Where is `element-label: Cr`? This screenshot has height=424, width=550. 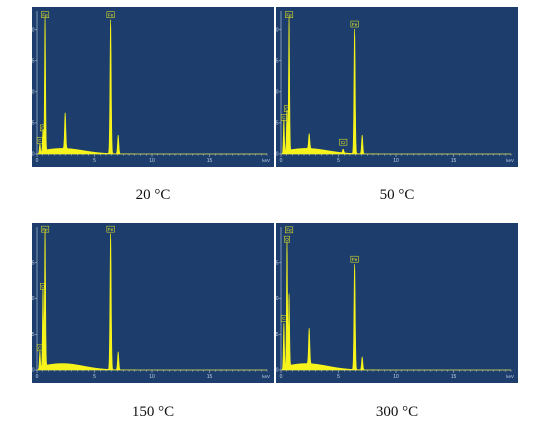
element-label: Cr is located at coordinates (343, 142).